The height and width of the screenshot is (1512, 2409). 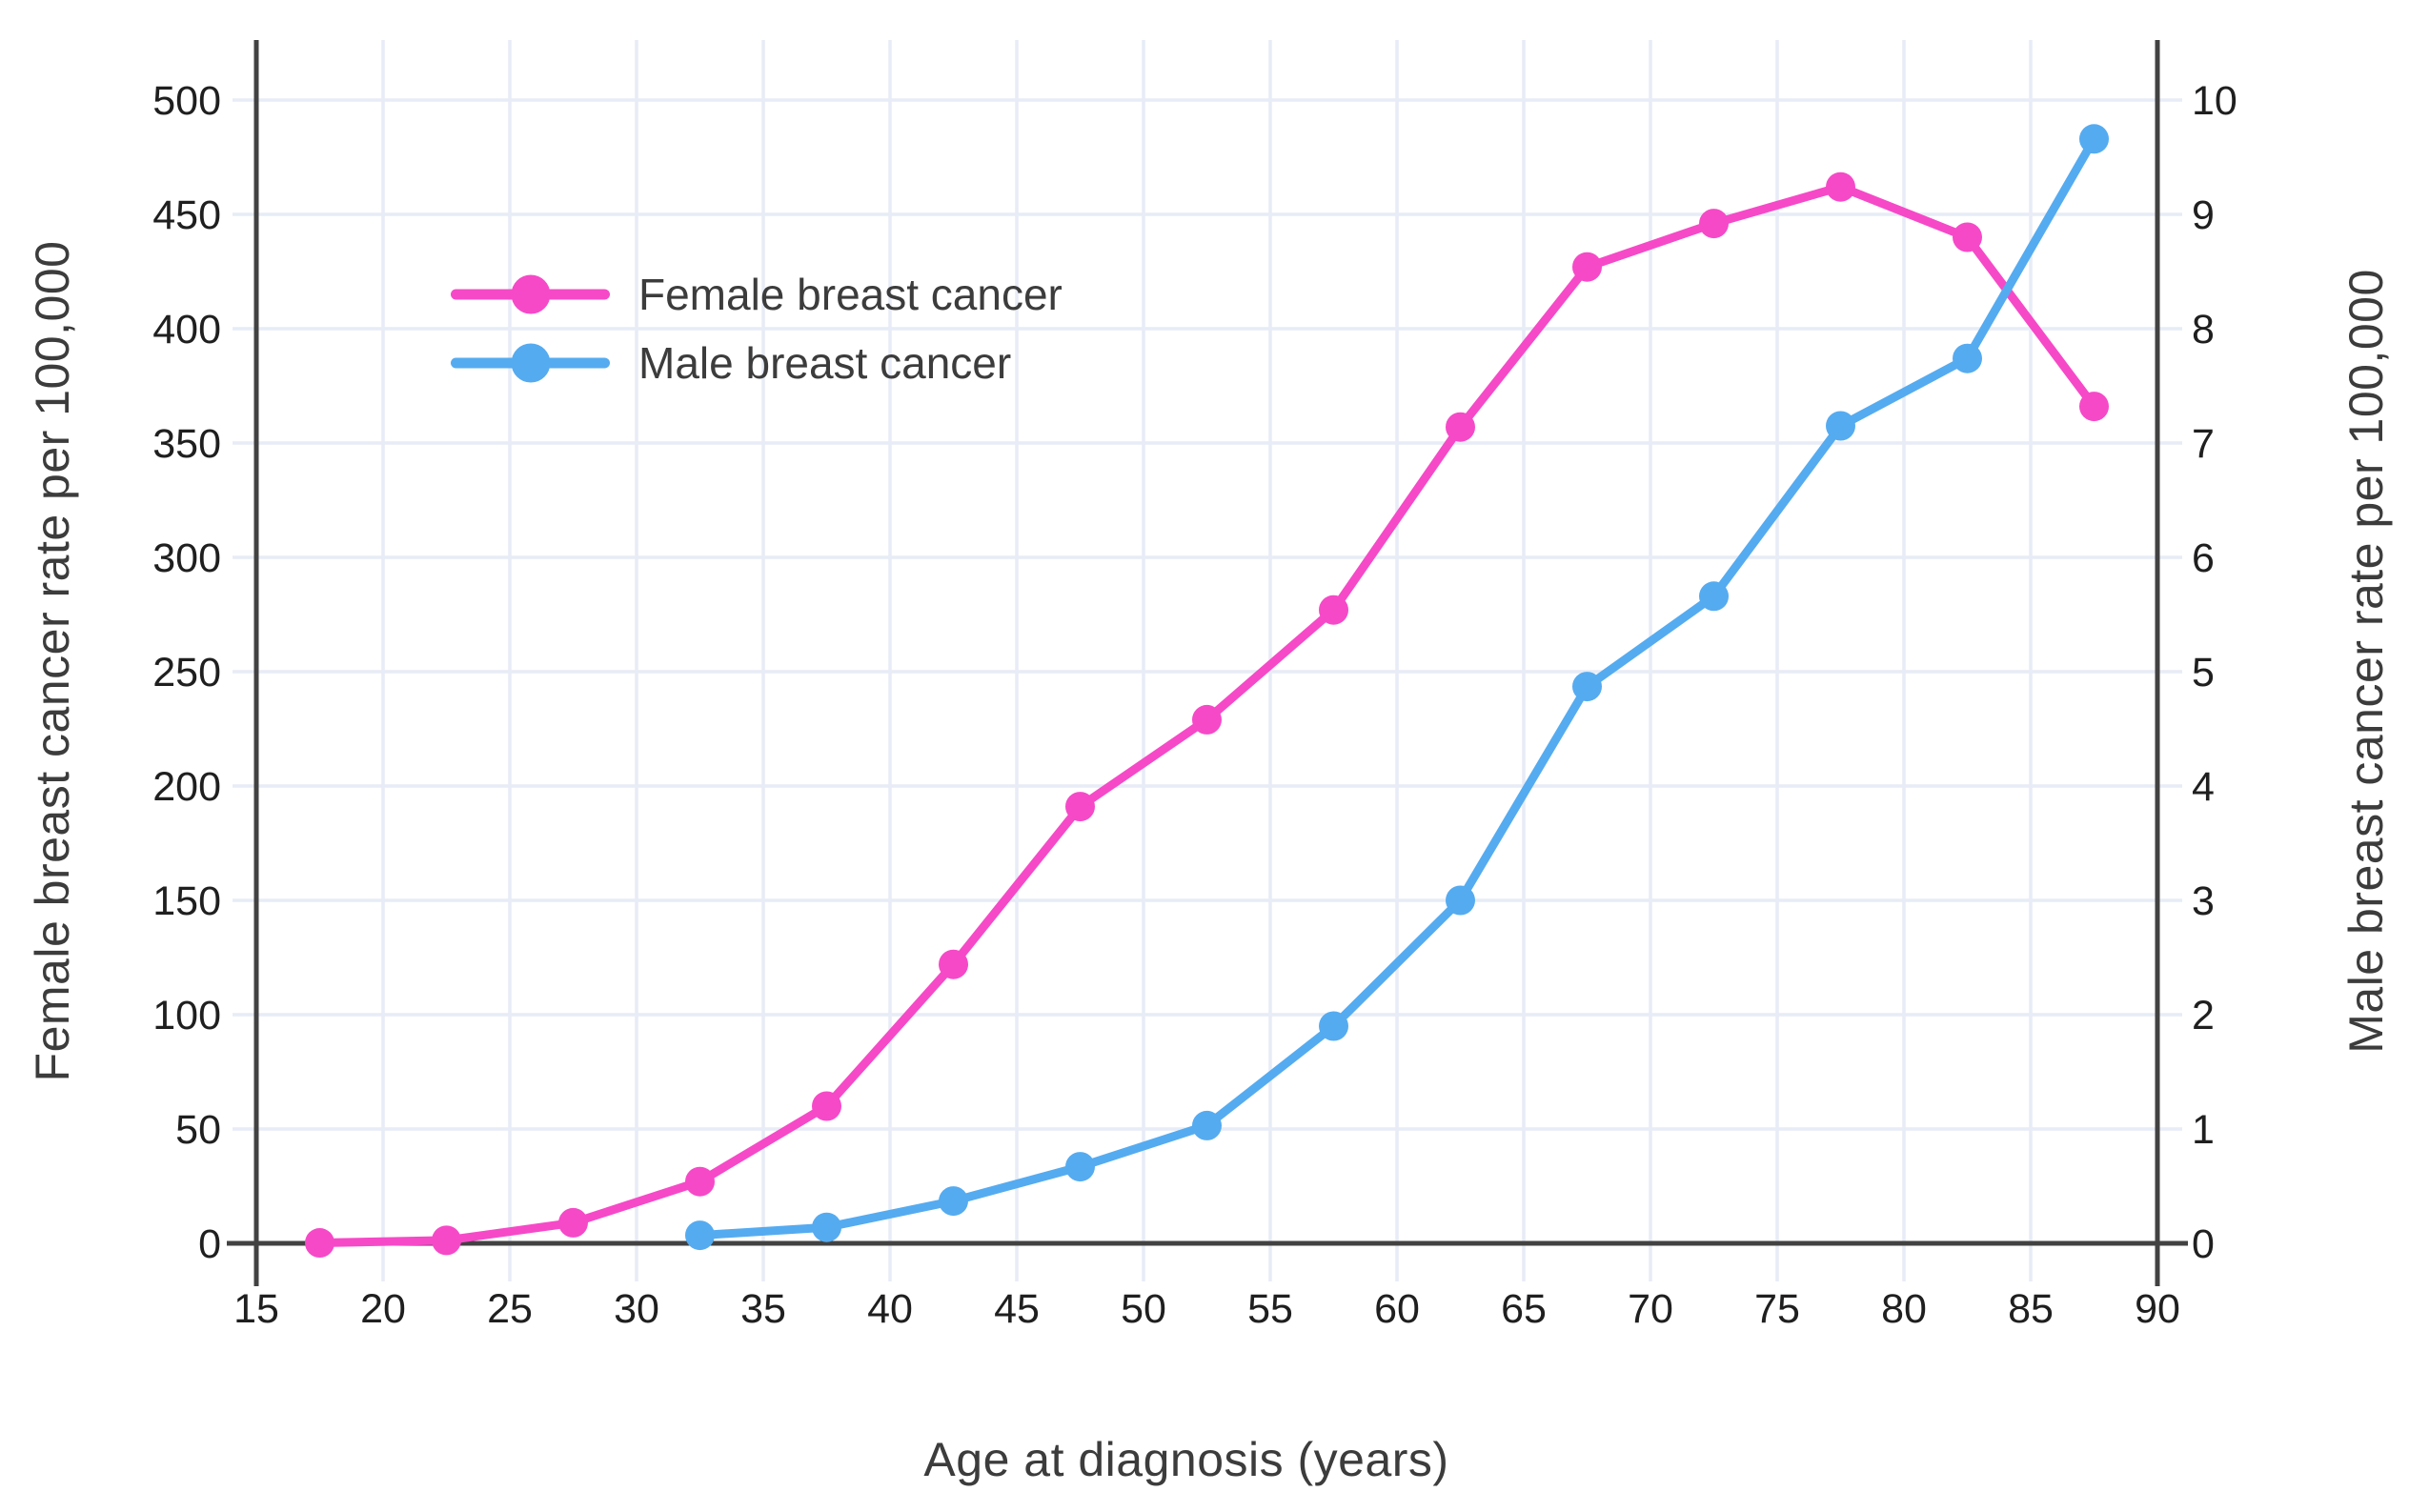 I want to click on x-tick-label: 70, so click(x=1650, y=1309).